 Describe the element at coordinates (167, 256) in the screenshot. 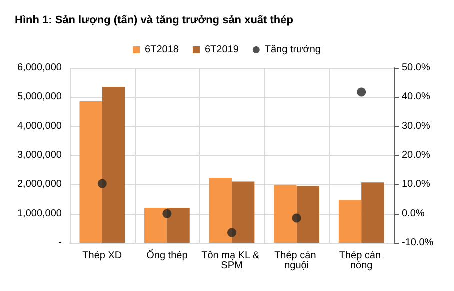

I see `x-tick-label: Ống thép` at that location.